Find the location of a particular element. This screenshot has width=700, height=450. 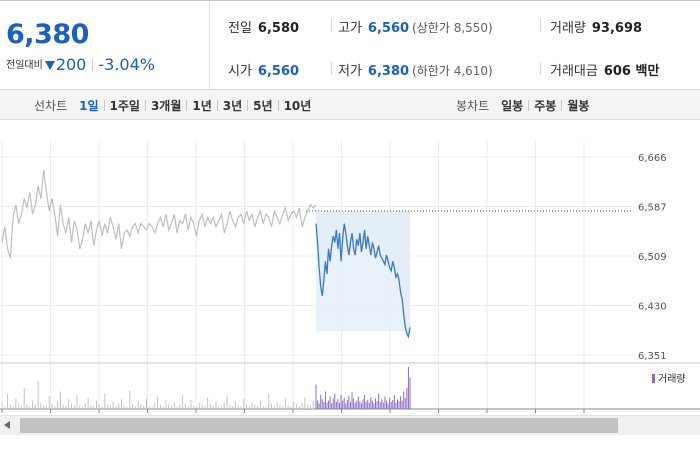

open-cell: 시가 6,560 is located at coordinates (263, 69).